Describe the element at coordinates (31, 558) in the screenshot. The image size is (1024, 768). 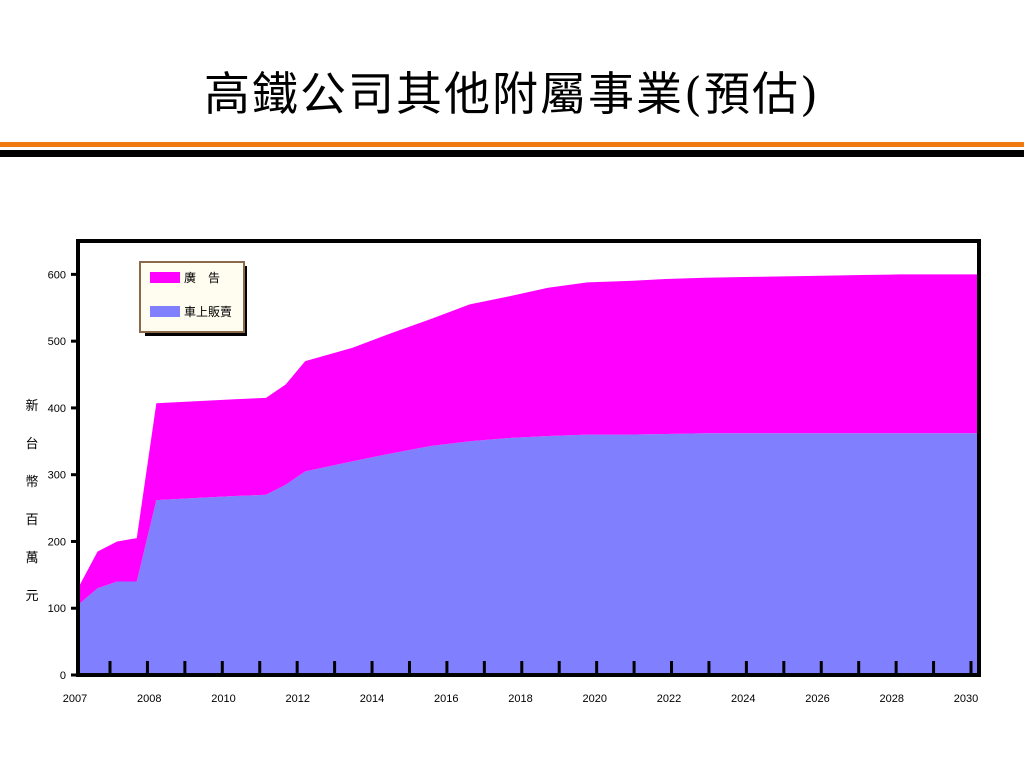
I see `y-axis-label-char: 萬` at that location.